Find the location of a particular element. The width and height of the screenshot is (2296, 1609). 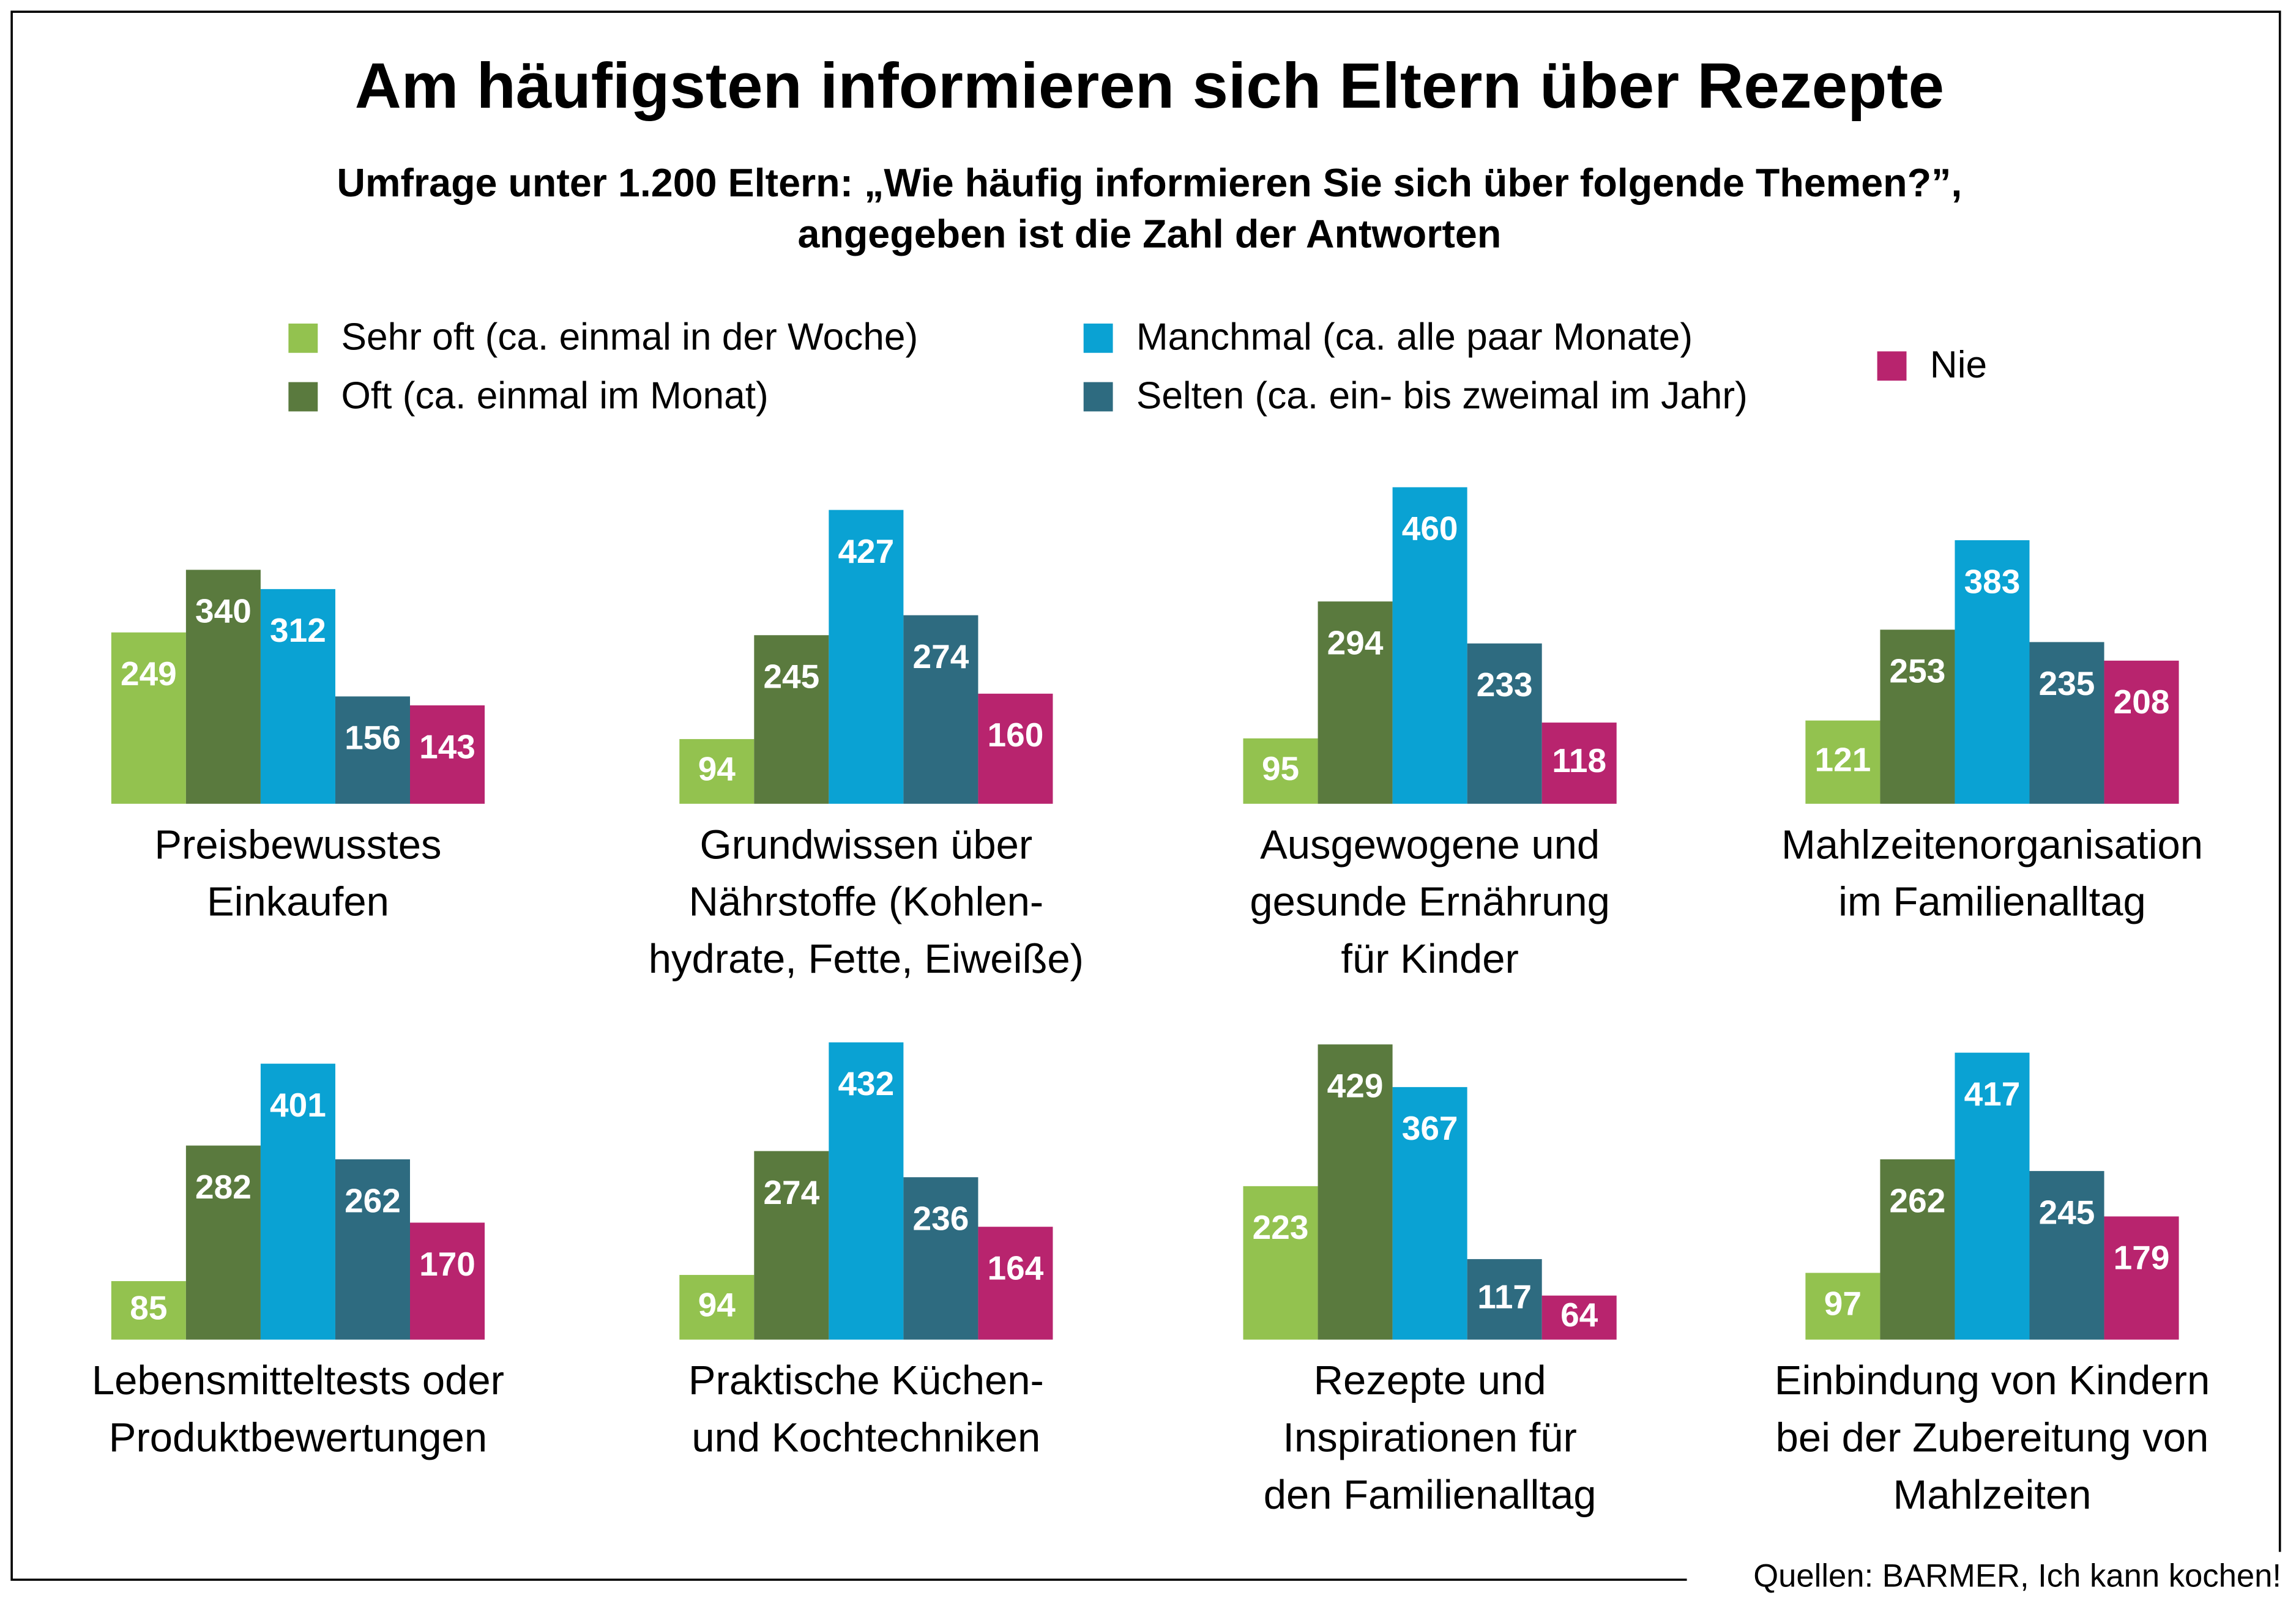

value-label: 233 is located at coordinates (1505, 685).